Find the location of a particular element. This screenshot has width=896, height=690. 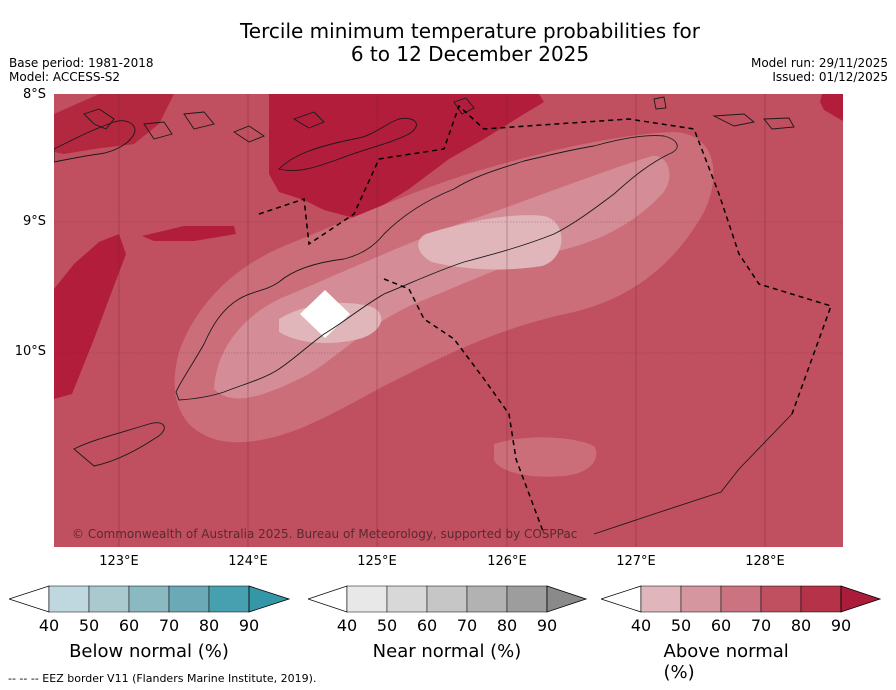

meta-right: Model run: 29/11/2025 Issued: 01/12/2025 is located at coordinates (819, 70).